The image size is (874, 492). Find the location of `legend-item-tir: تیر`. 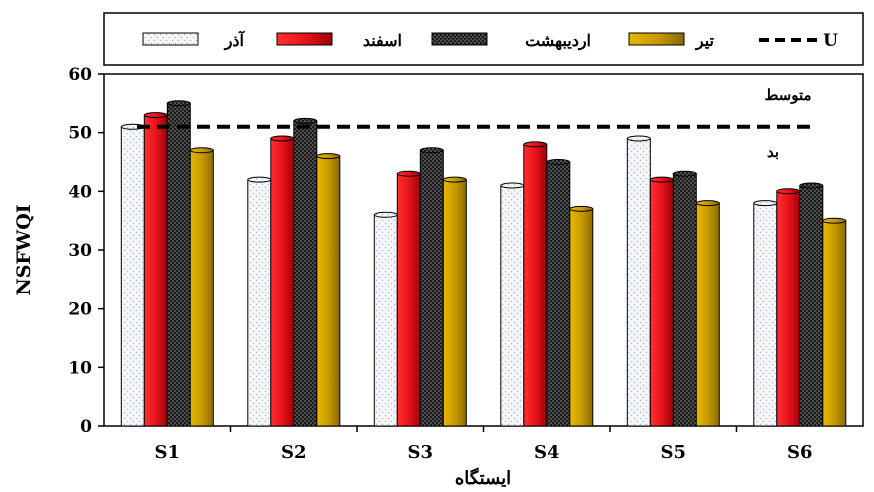

legend-item-tir: تیر is located at coordinates (671, 41).